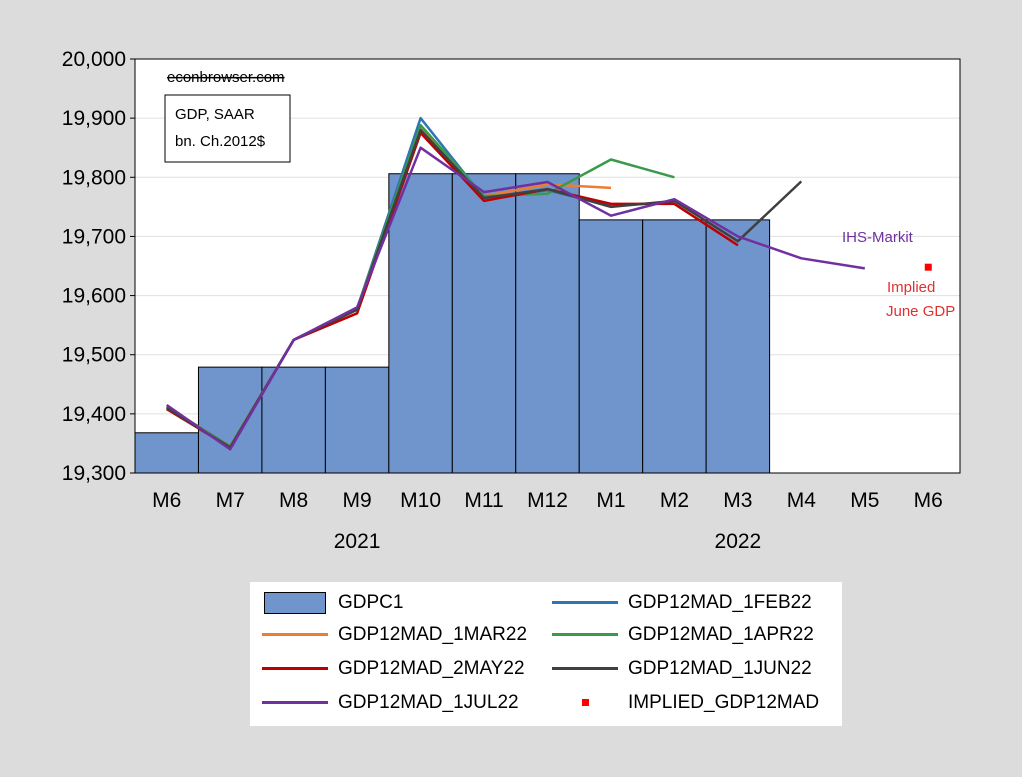 The image size is (1022, 777). I want to click on legend-item-implied: IMPLIED_GDP12MAD, so click(685, 703).